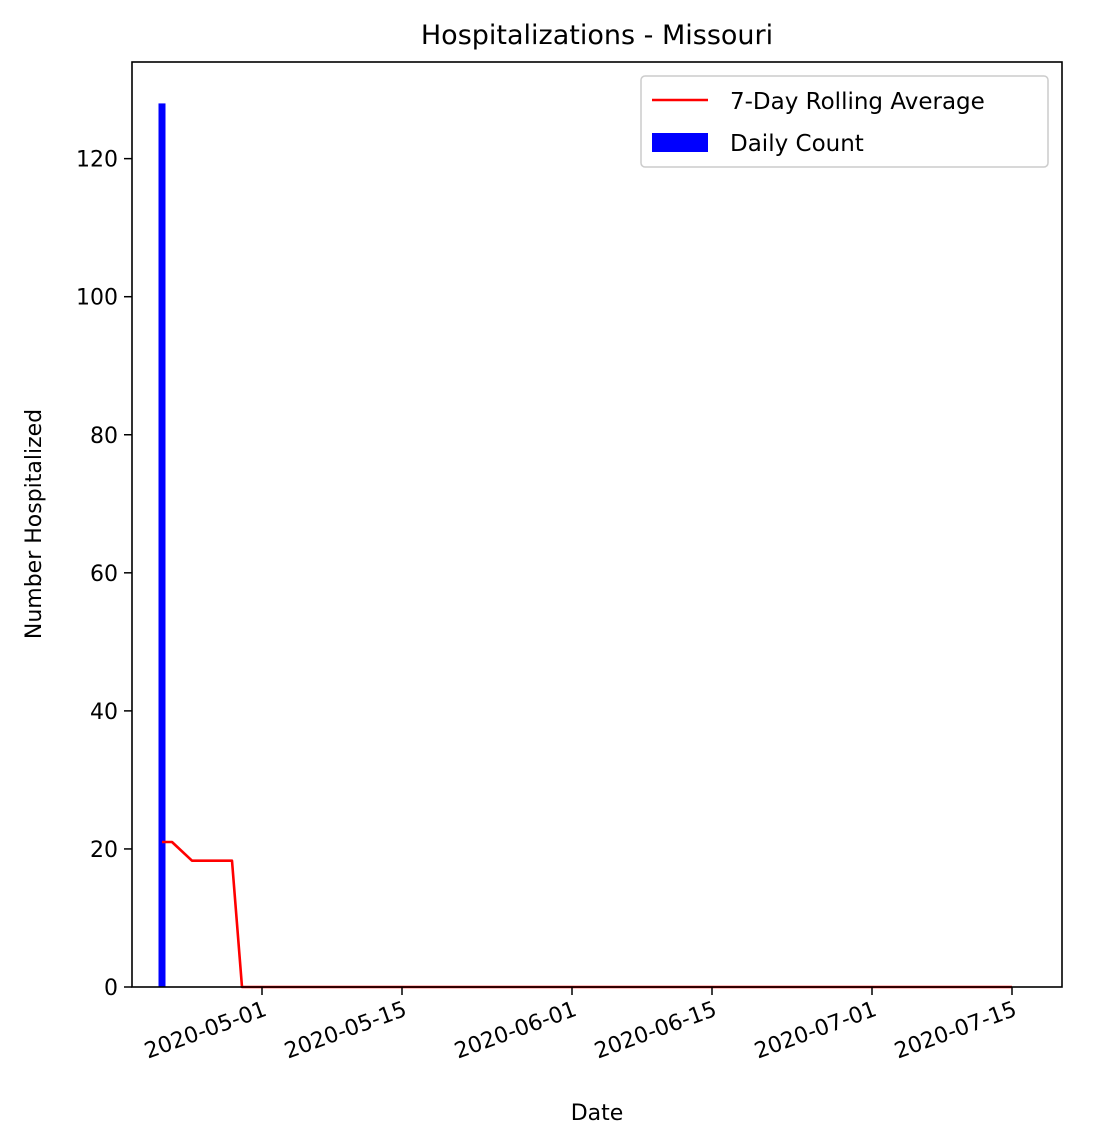 The width and height of the screenshot is (1116, 1146). I want to click on y-axis: 0 20 40 60 80 100 120, so click(104, 574).